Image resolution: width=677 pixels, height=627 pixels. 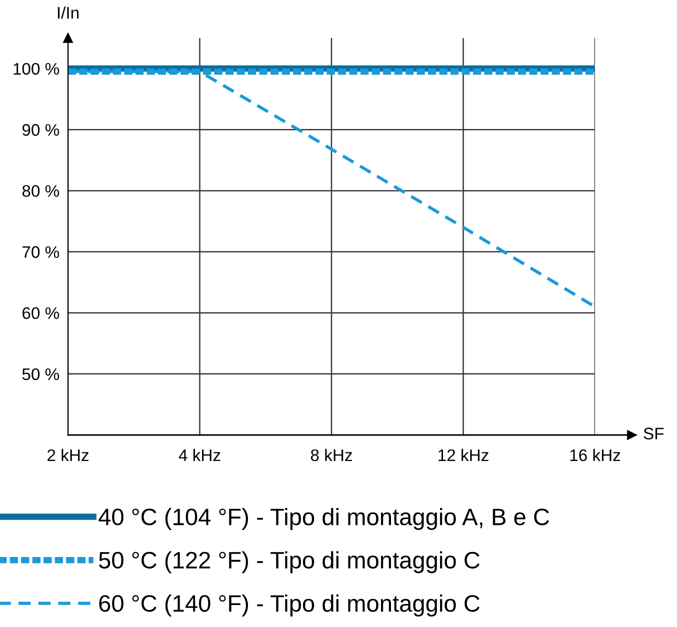 I want to click on y-tick-label: 80 %, so click(x=41, y=191).